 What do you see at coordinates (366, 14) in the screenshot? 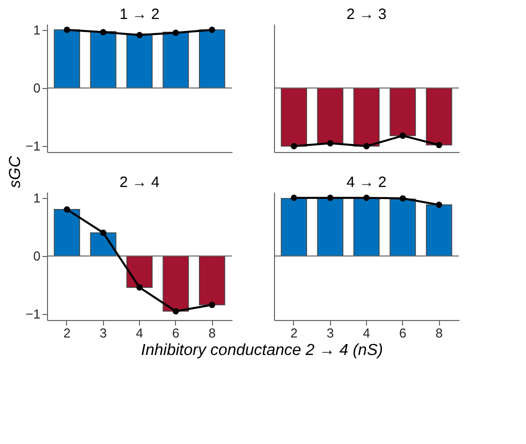
I see `chart-title: 2 → 3` at bounding box center [366, 14].